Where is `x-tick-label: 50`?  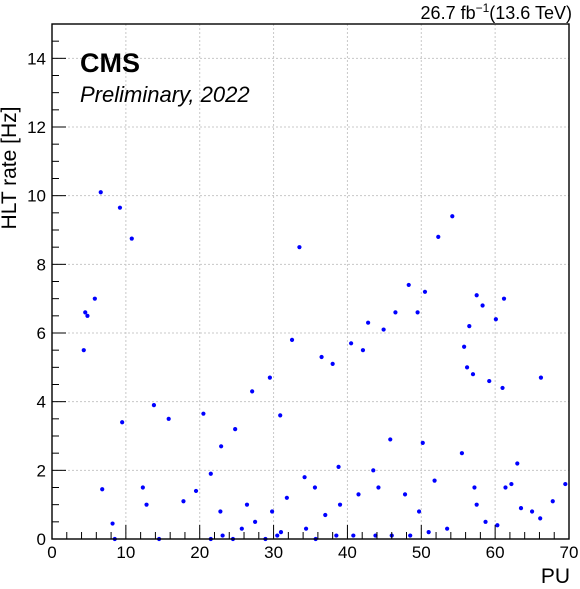 x-tick-label: 50 is located at coordinates (421, 552).